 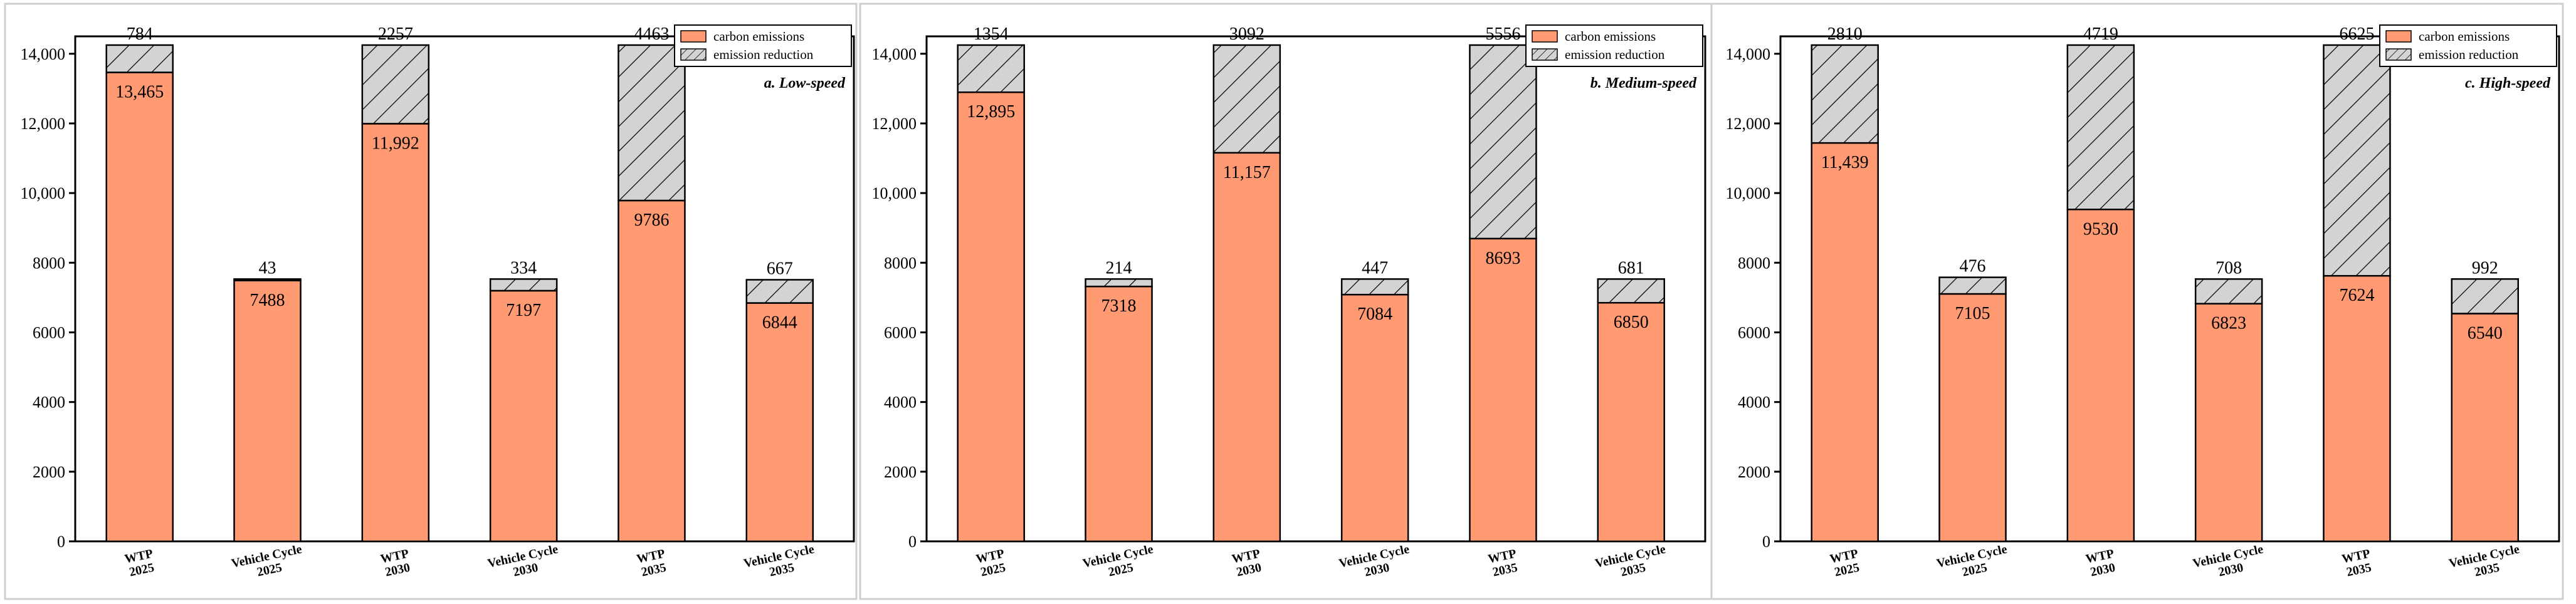 What do you see at coordinates (780, 268) in the screenshot?
I see `data-label-reduction: 667` at bounding box center [780, 268].